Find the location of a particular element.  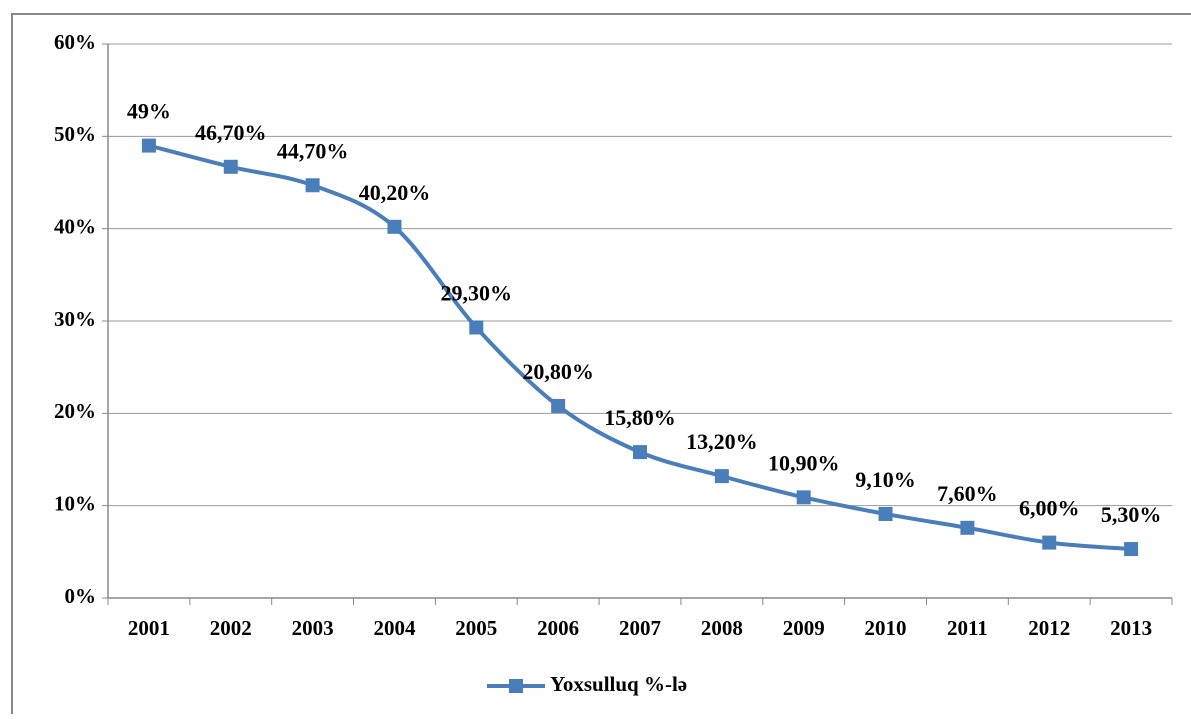

x-tick-label: 2011 is located at coordinates (967, 628).